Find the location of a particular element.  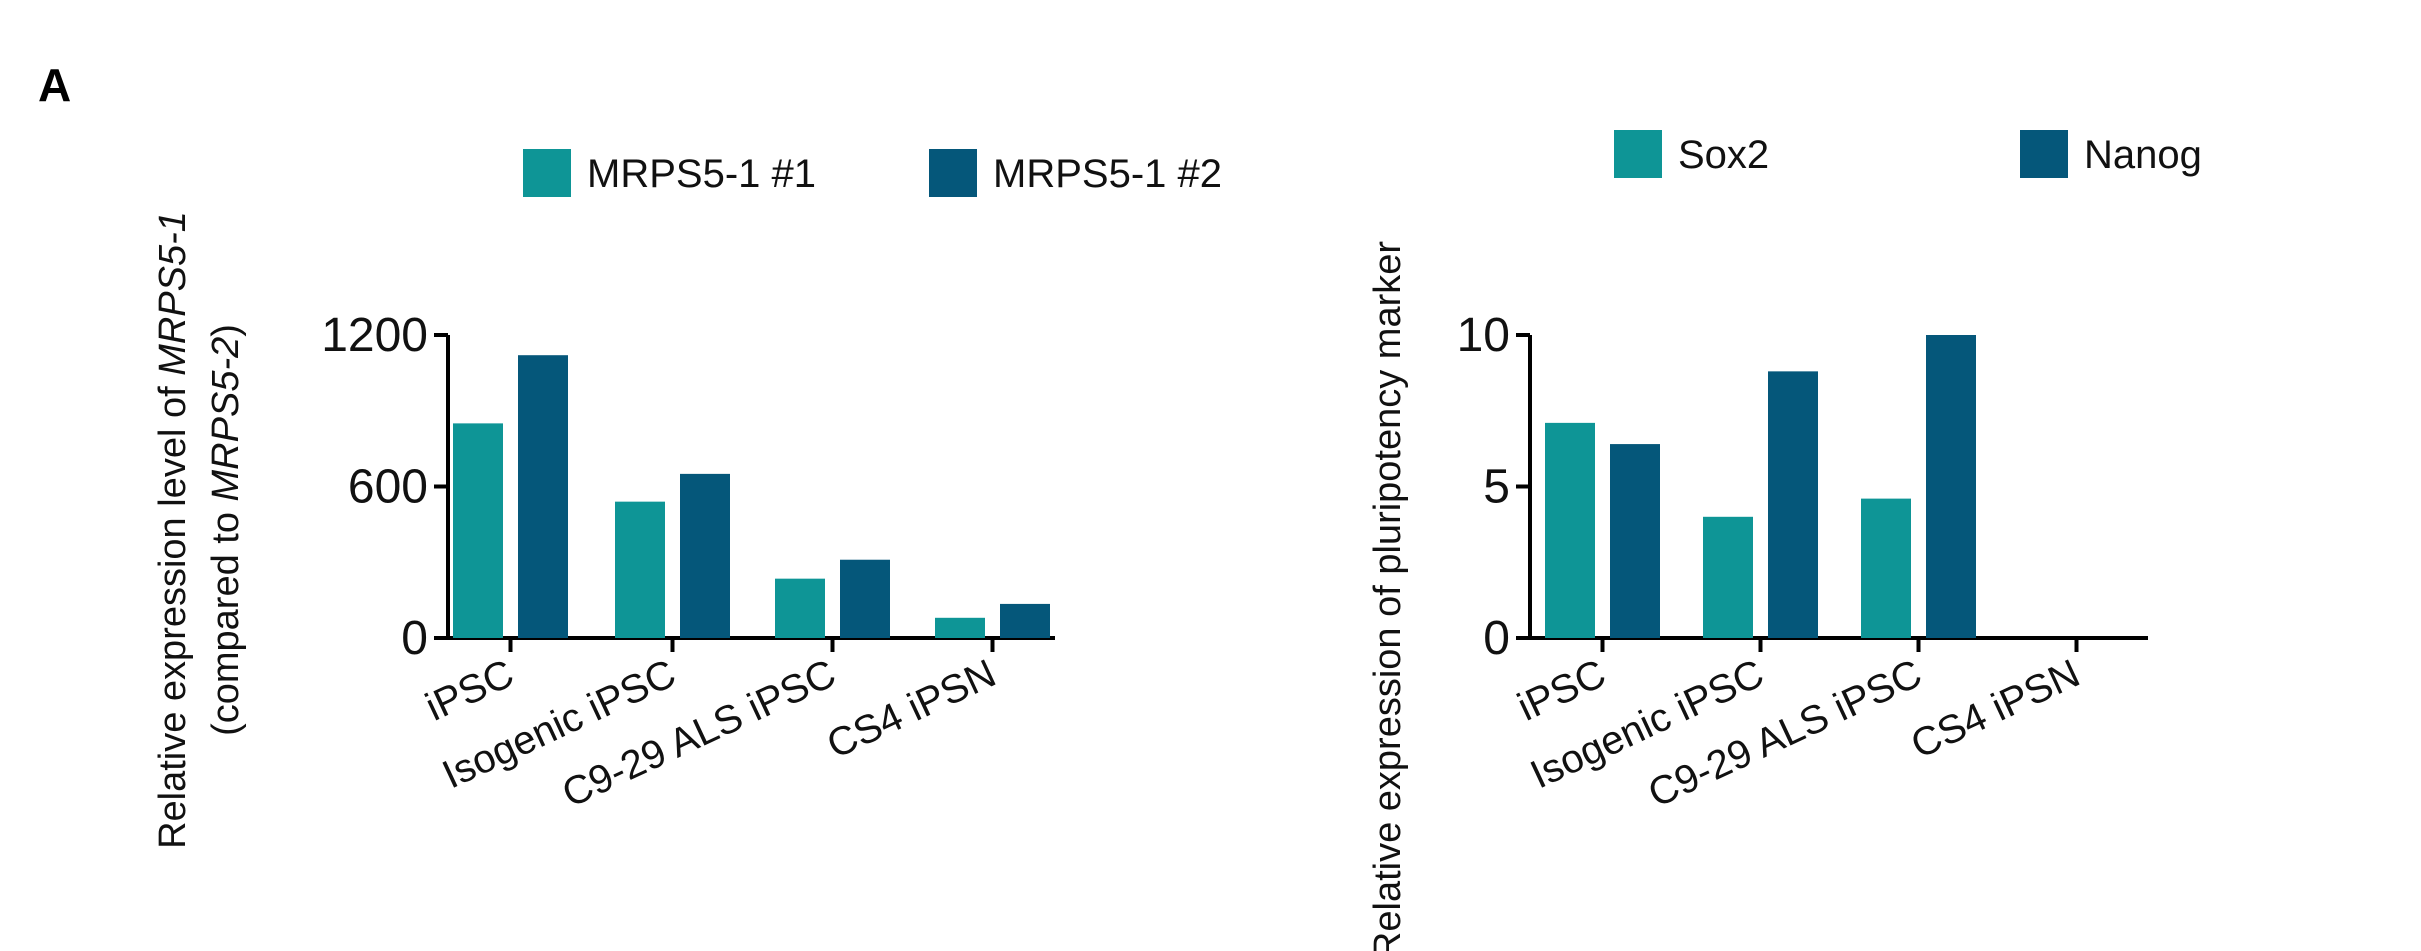

y-tick-label: 600 is located at coordinates (388, 487).